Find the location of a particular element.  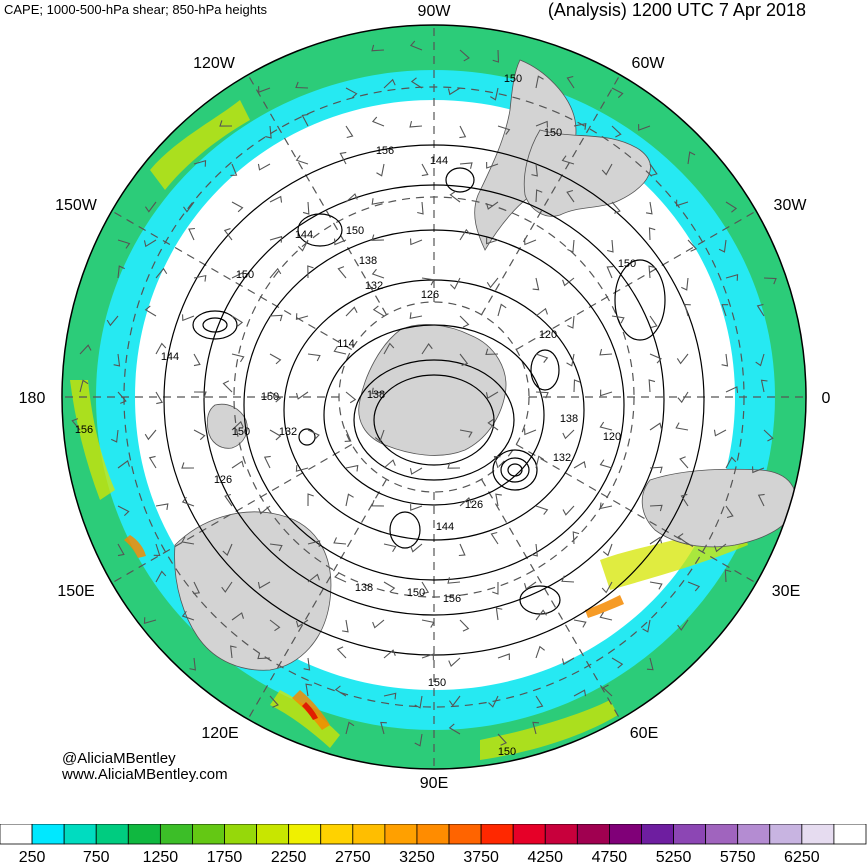

longitude-label: 150W is located at coordinates (76, 205).